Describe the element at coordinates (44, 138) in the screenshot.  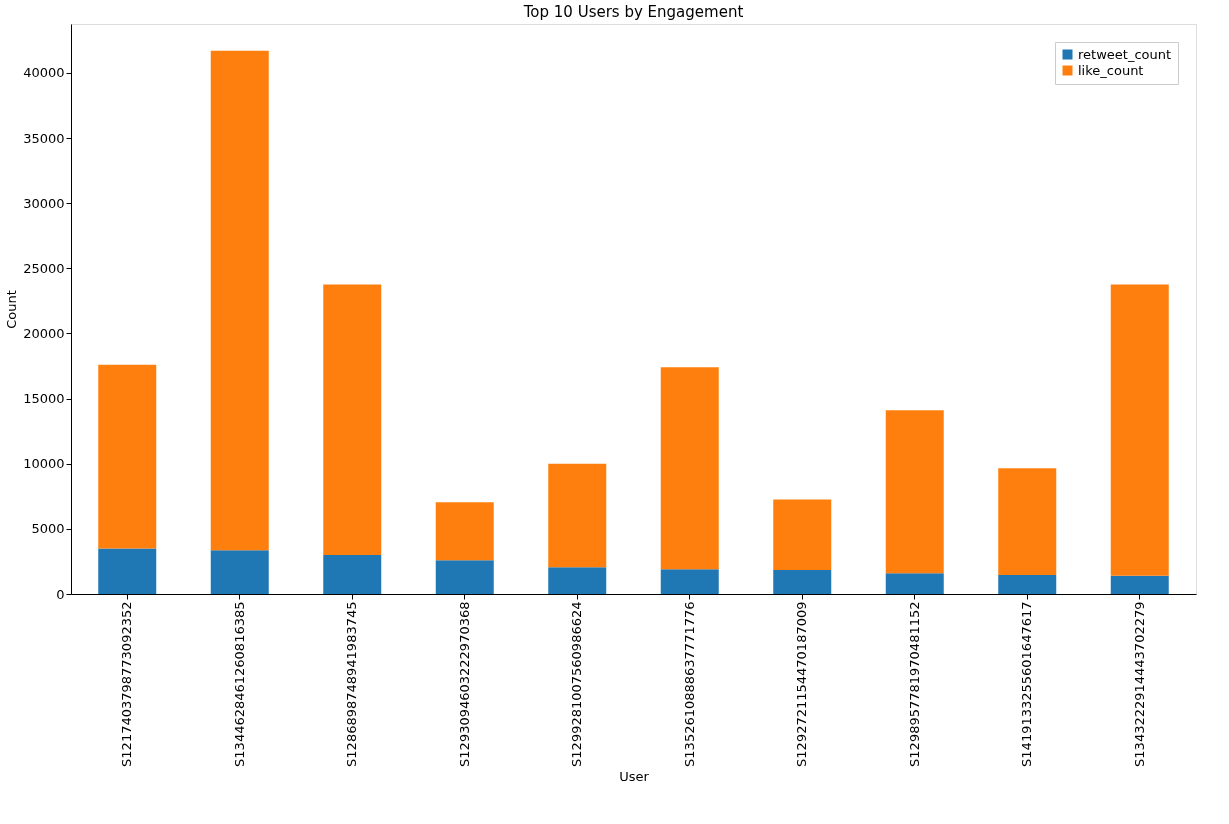
I see `y-tick-label: 35000` at that location.